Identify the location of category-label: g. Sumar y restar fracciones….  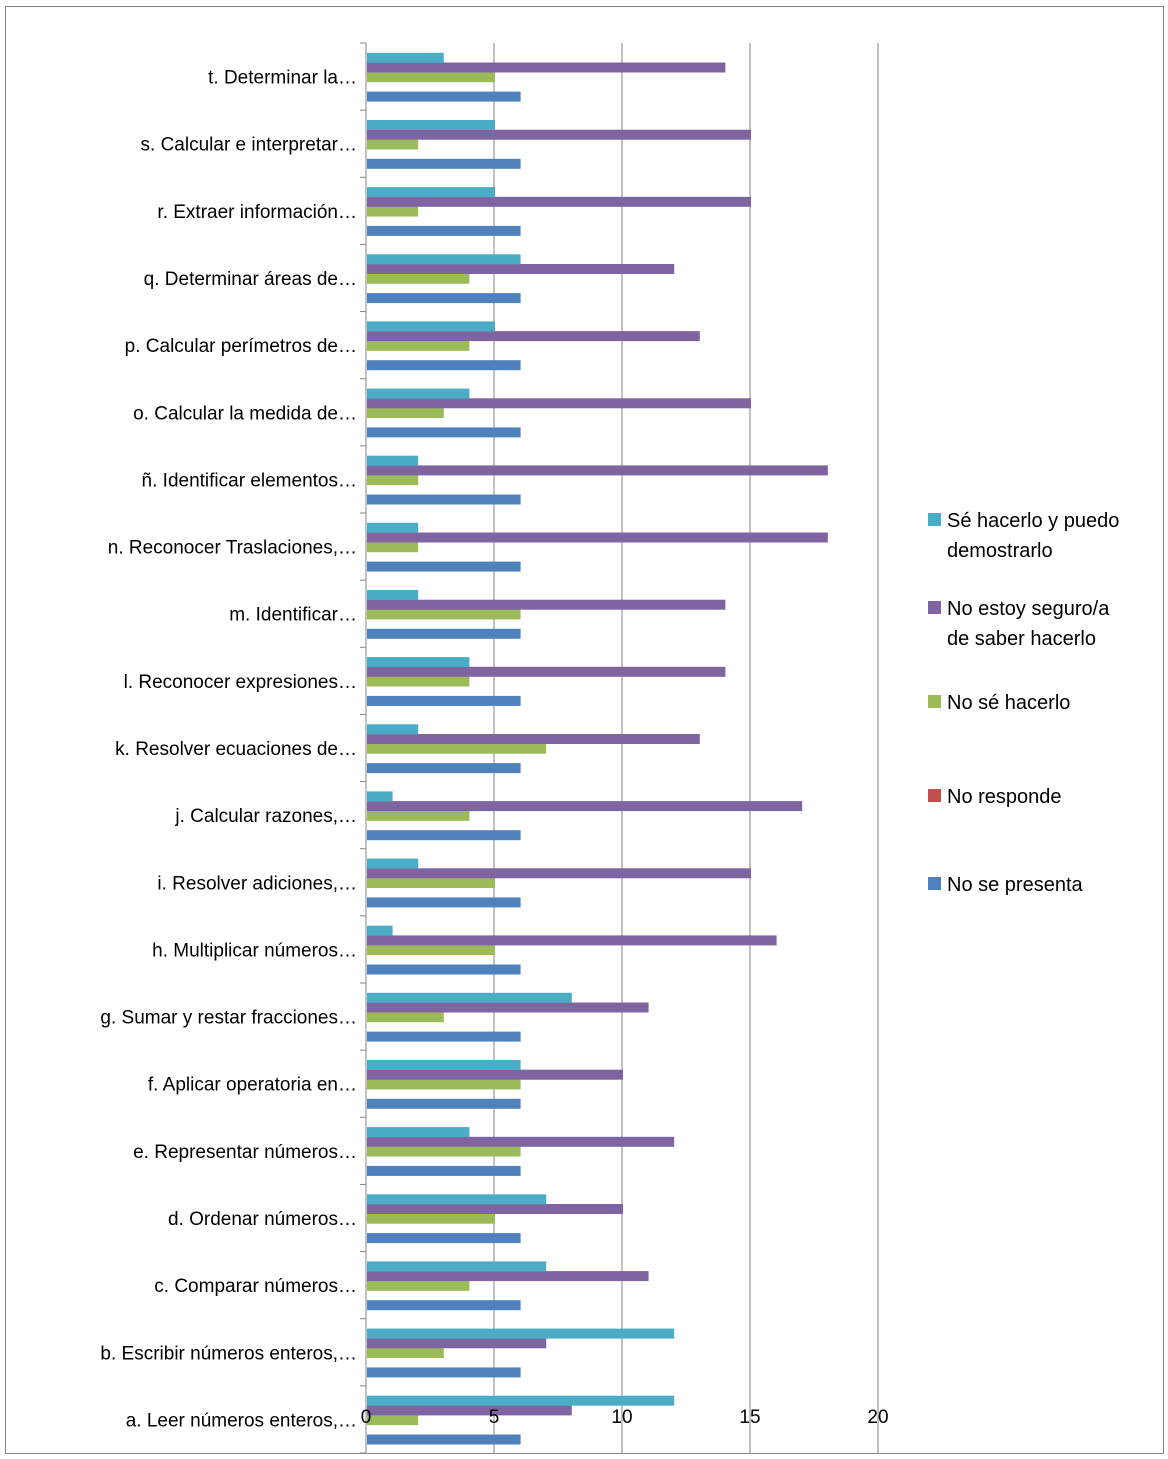
(228, 1018).